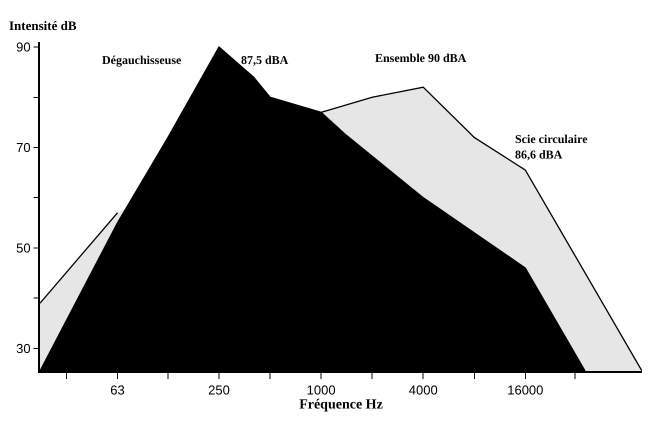 This screenshot has width=654, height=421. I want to click on x-tick-label: 63, so click(117, 390).